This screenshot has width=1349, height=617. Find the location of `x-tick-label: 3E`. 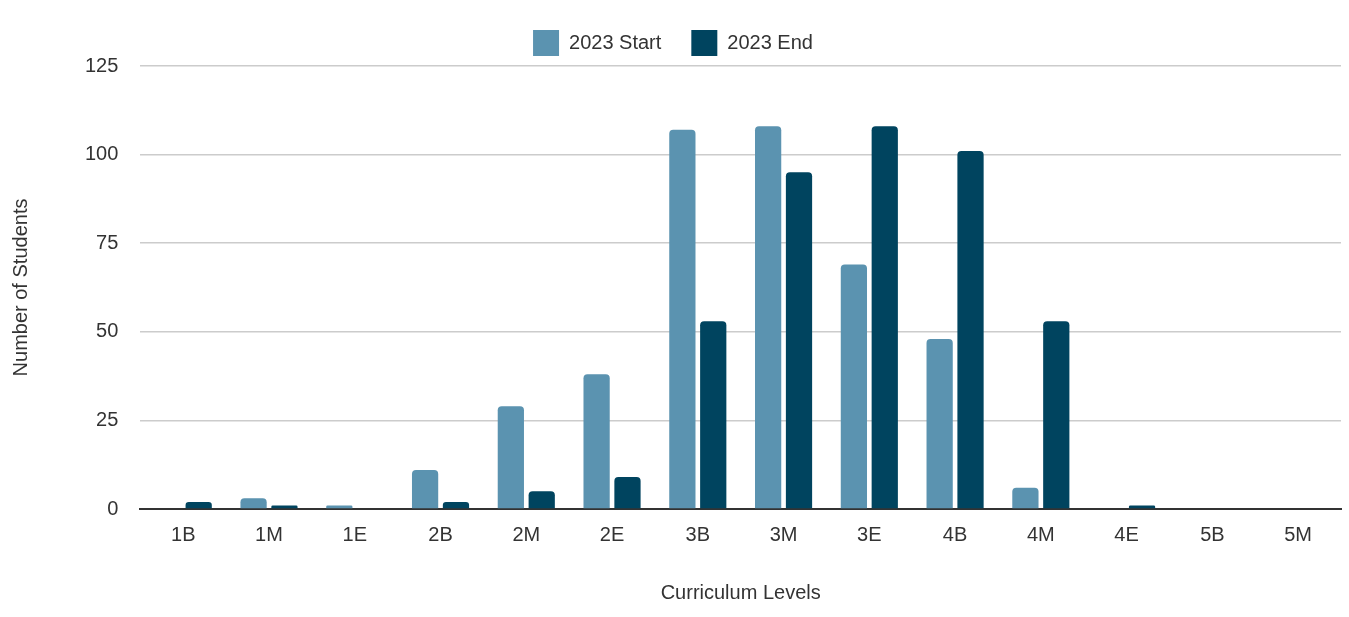

x-tick-label: 3E is located at coordinates (869, 533).